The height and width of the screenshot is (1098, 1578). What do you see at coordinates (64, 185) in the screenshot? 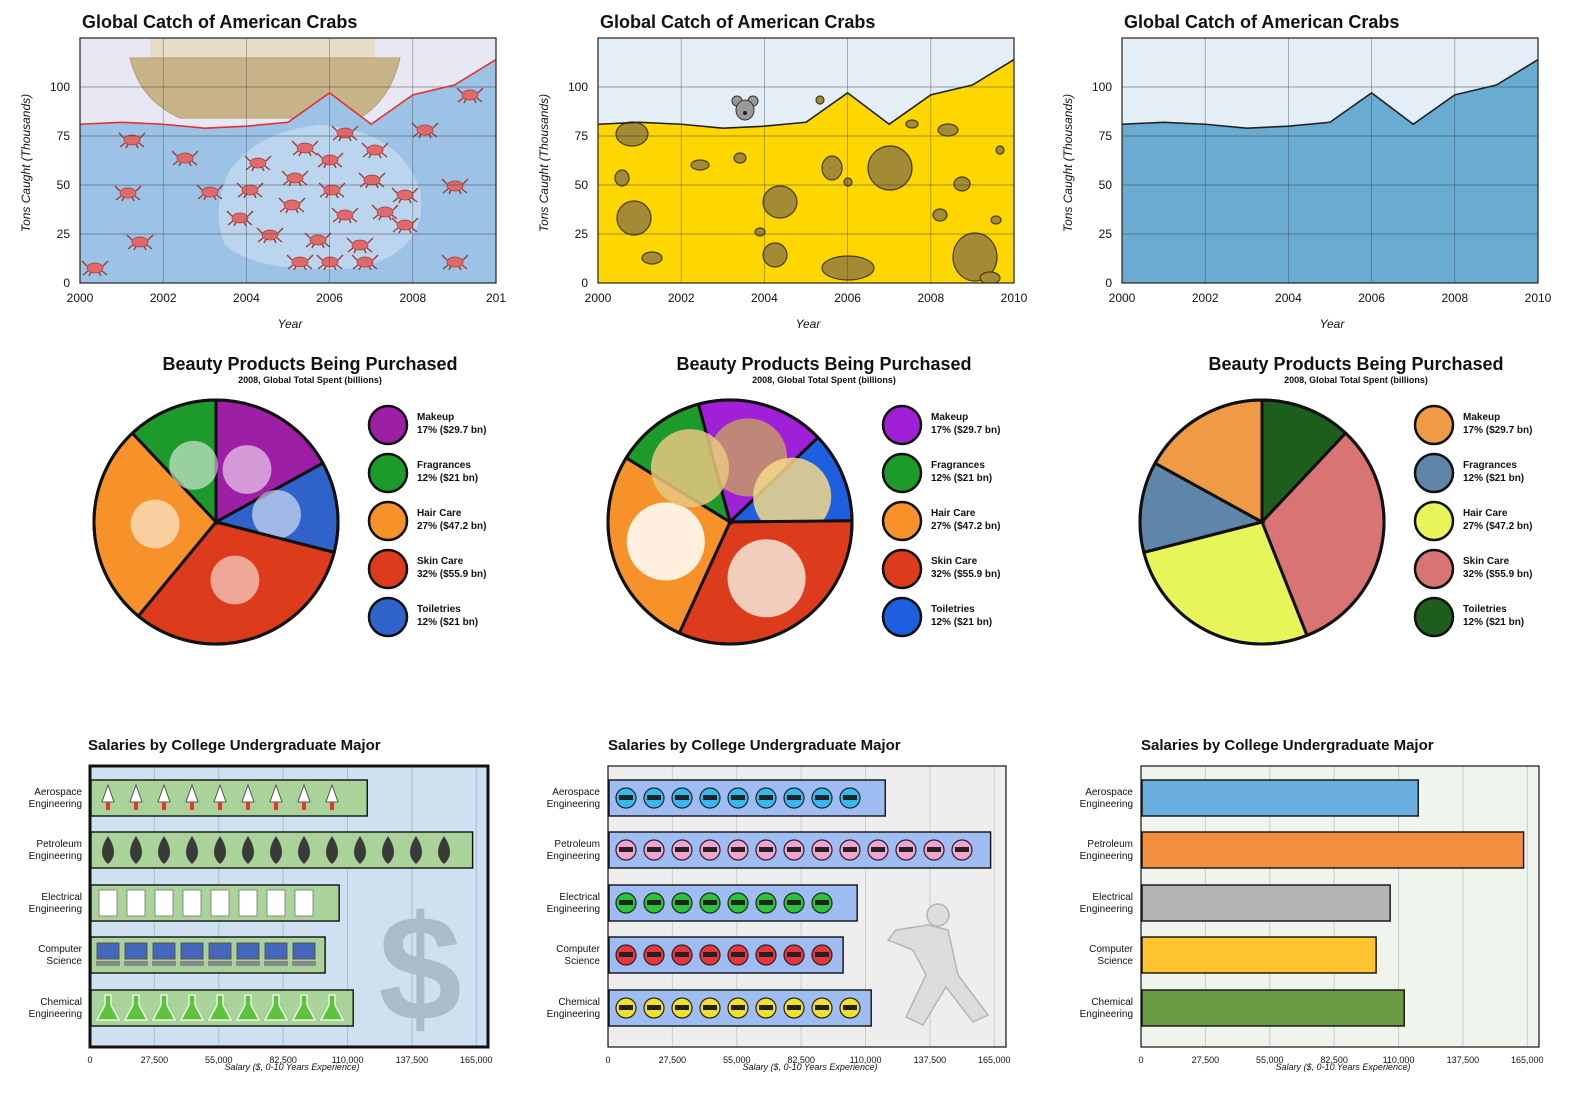
I see `y-tick-label: 50` at bounding box center [64, 185].